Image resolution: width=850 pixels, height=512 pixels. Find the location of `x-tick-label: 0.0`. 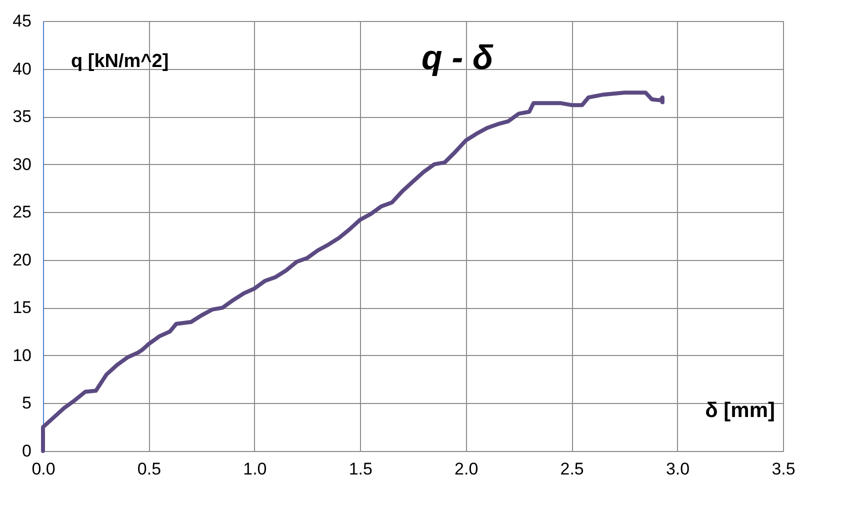

x-tick-label: 0.0 is located at coordinates (44, 469).